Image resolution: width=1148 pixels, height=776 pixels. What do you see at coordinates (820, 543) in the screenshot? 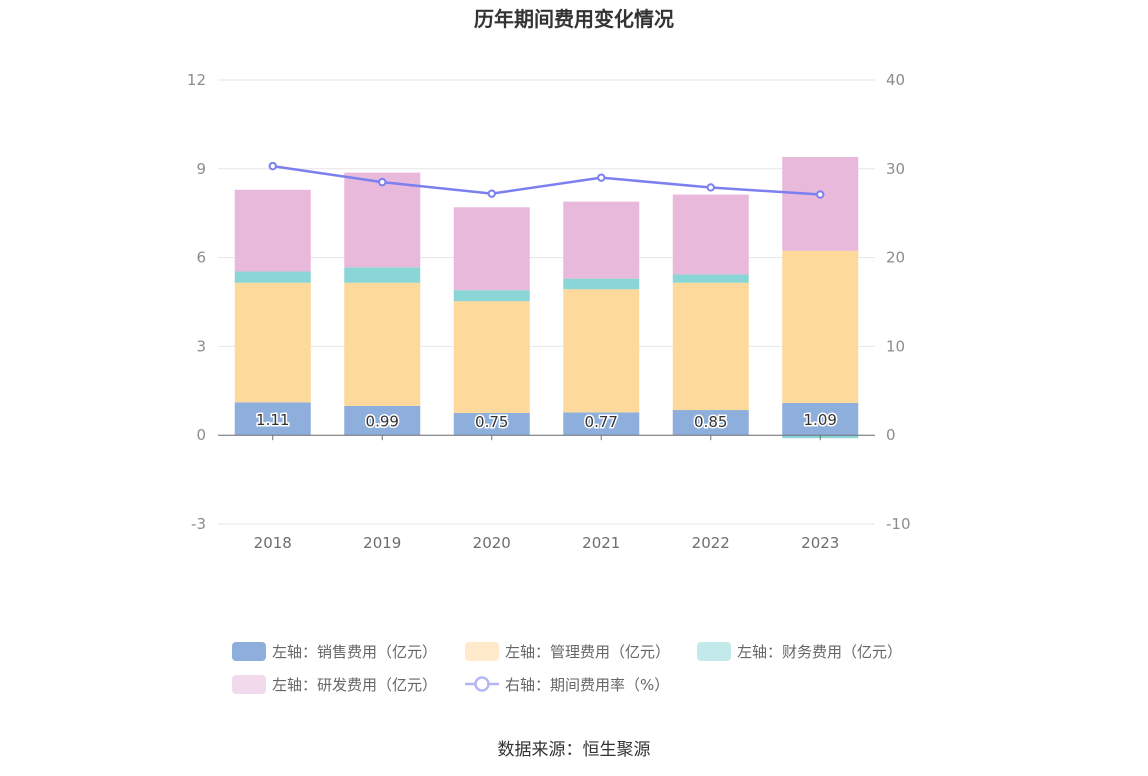
I see `x-tick-label: 2023` at bounding box center [820, 543].